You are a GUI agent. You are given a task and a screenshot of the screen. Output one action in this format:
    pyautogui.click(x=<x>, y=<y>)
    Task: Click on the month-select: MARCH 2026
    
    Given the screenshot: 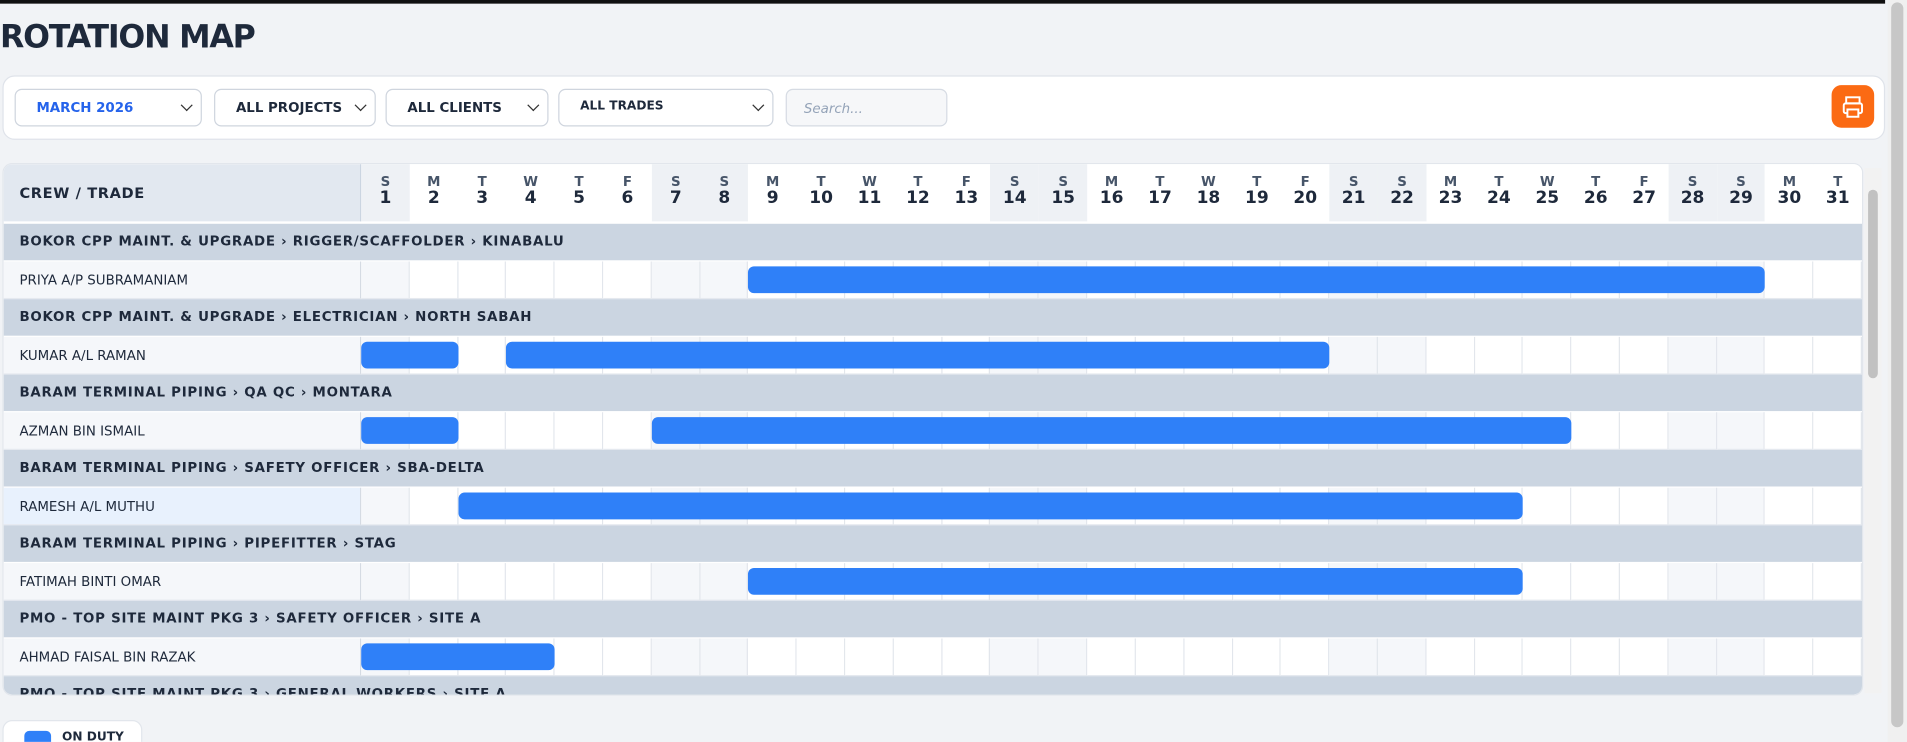 What is the action you would take?
    pyautogui.click(x=108, y=107)
    